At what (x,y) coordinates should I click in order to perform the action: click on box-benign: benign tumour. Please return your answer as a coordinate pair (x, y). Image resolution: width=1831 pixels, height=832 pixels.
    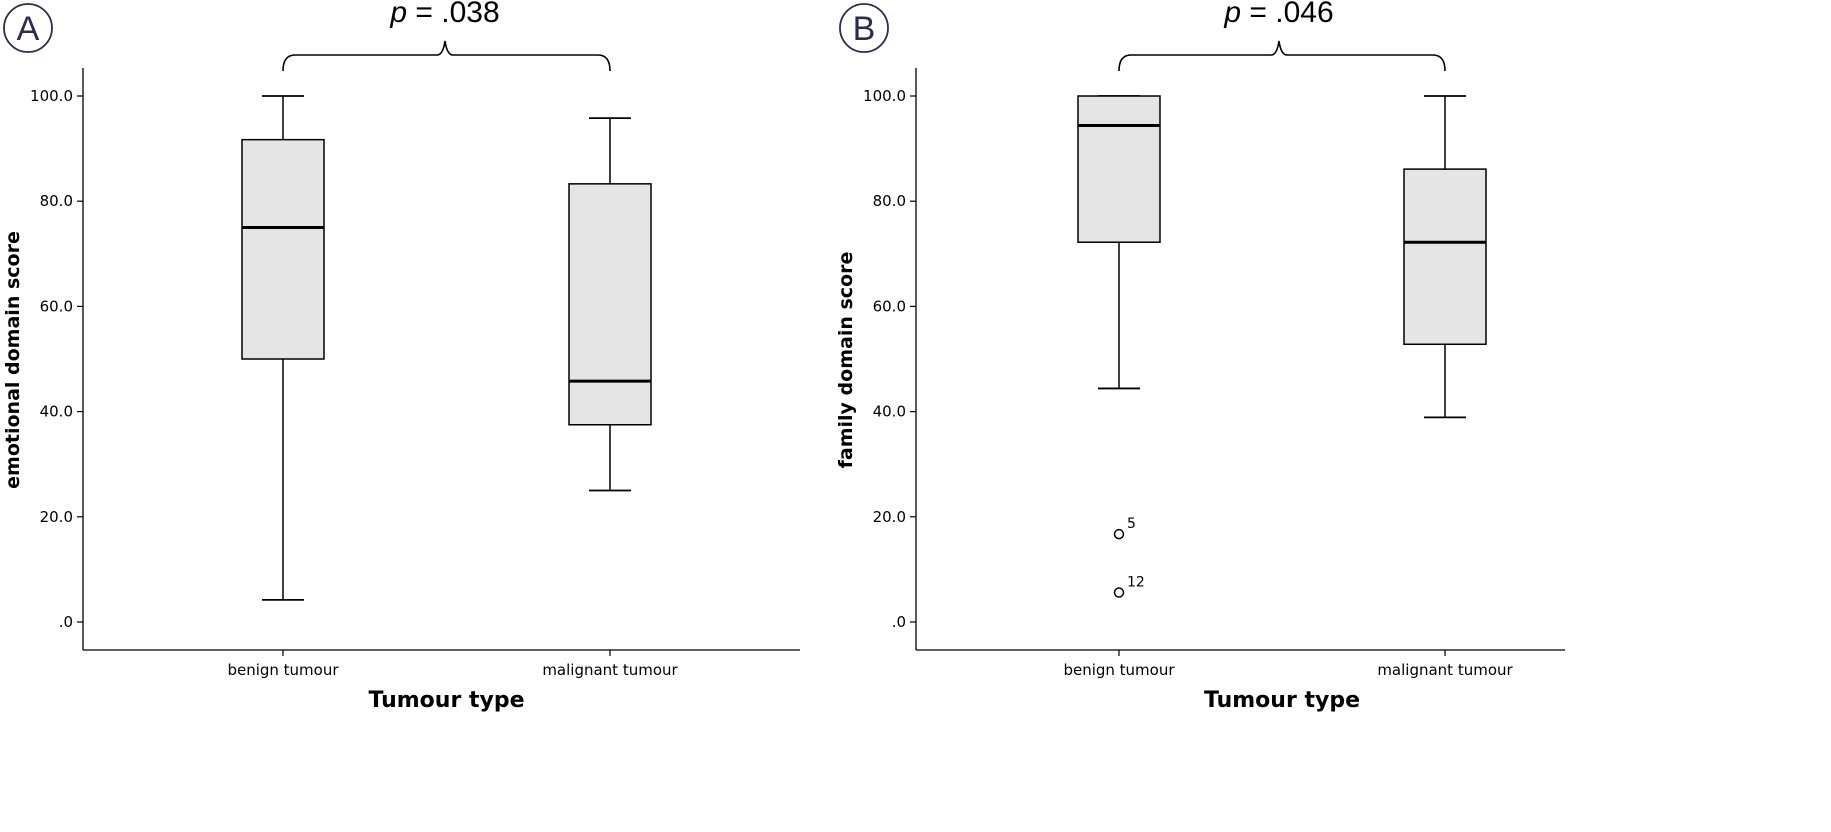
    Looking at the image, I should click on (283, 387).